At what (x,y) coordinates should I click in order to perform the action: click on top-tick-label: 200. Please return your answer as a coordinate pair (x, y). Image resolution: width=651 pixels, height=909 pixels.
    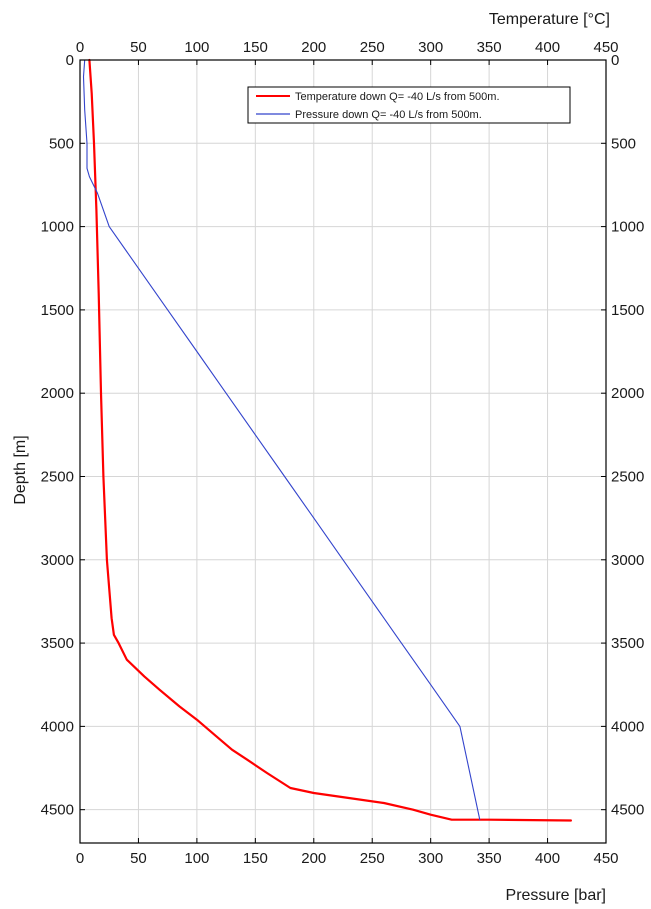
    Looking at the image, I should click on (313, 47).